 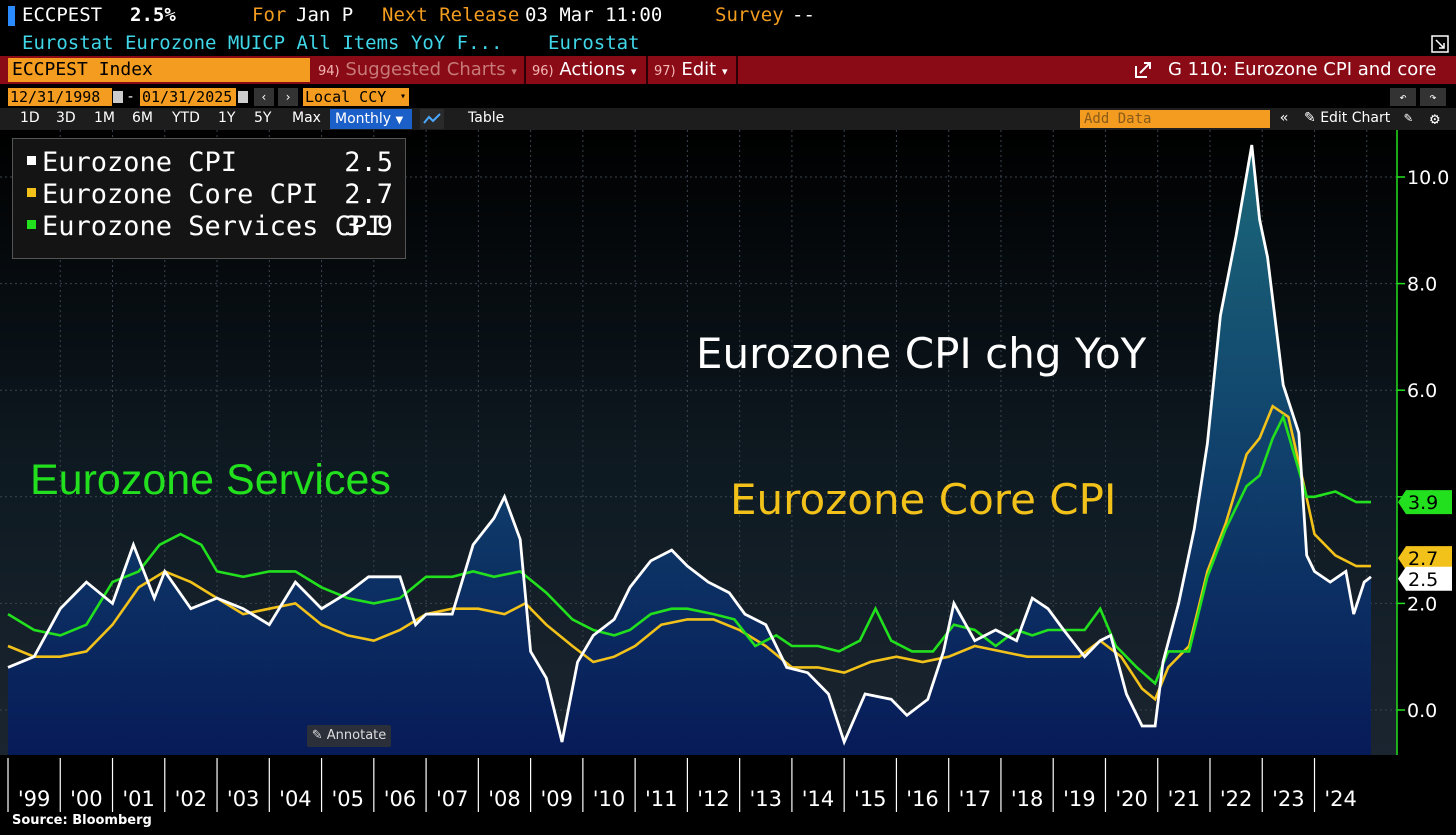 I want to click on x-tick-label: '22, so click(x=1236, y=799).